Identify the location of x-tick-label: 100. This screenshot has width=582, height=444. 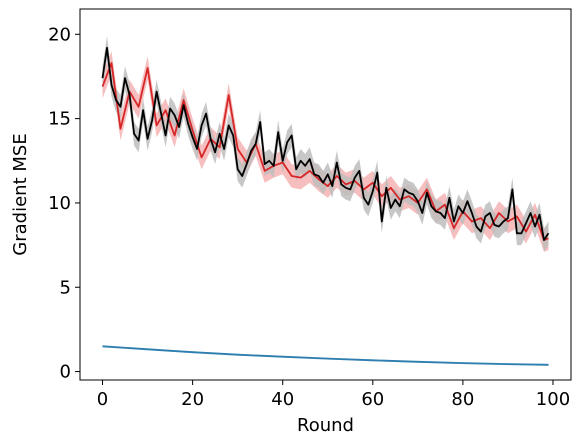
(553, 399).